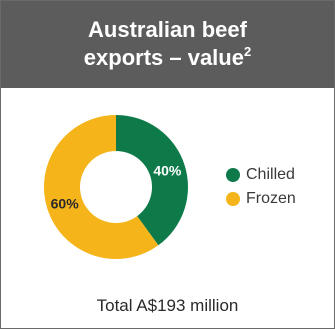 The image size is (335, 329). Describe the element at coordinates (167, 305) in the screenshot. I see `total-value-label: Total A$193 million` at that location.